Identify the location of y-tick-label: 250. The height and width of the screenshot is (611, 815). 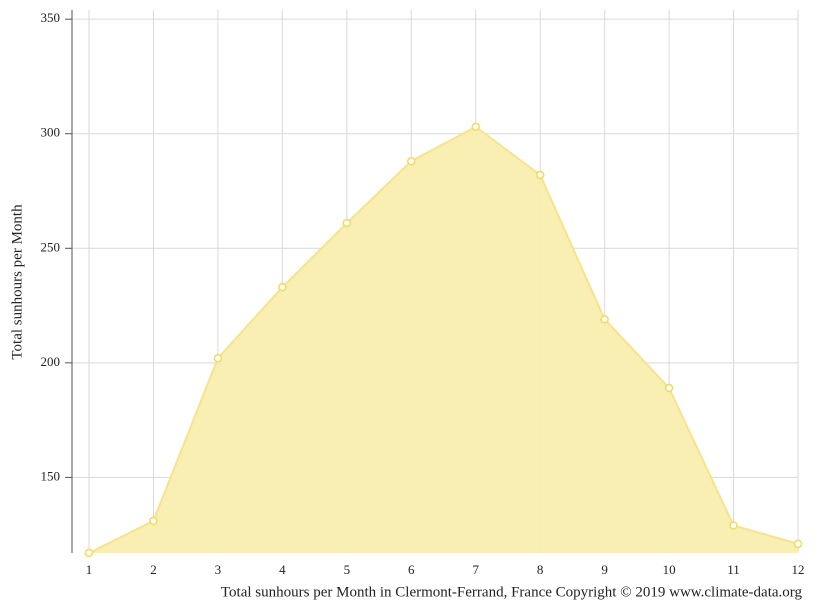
(51, 246).